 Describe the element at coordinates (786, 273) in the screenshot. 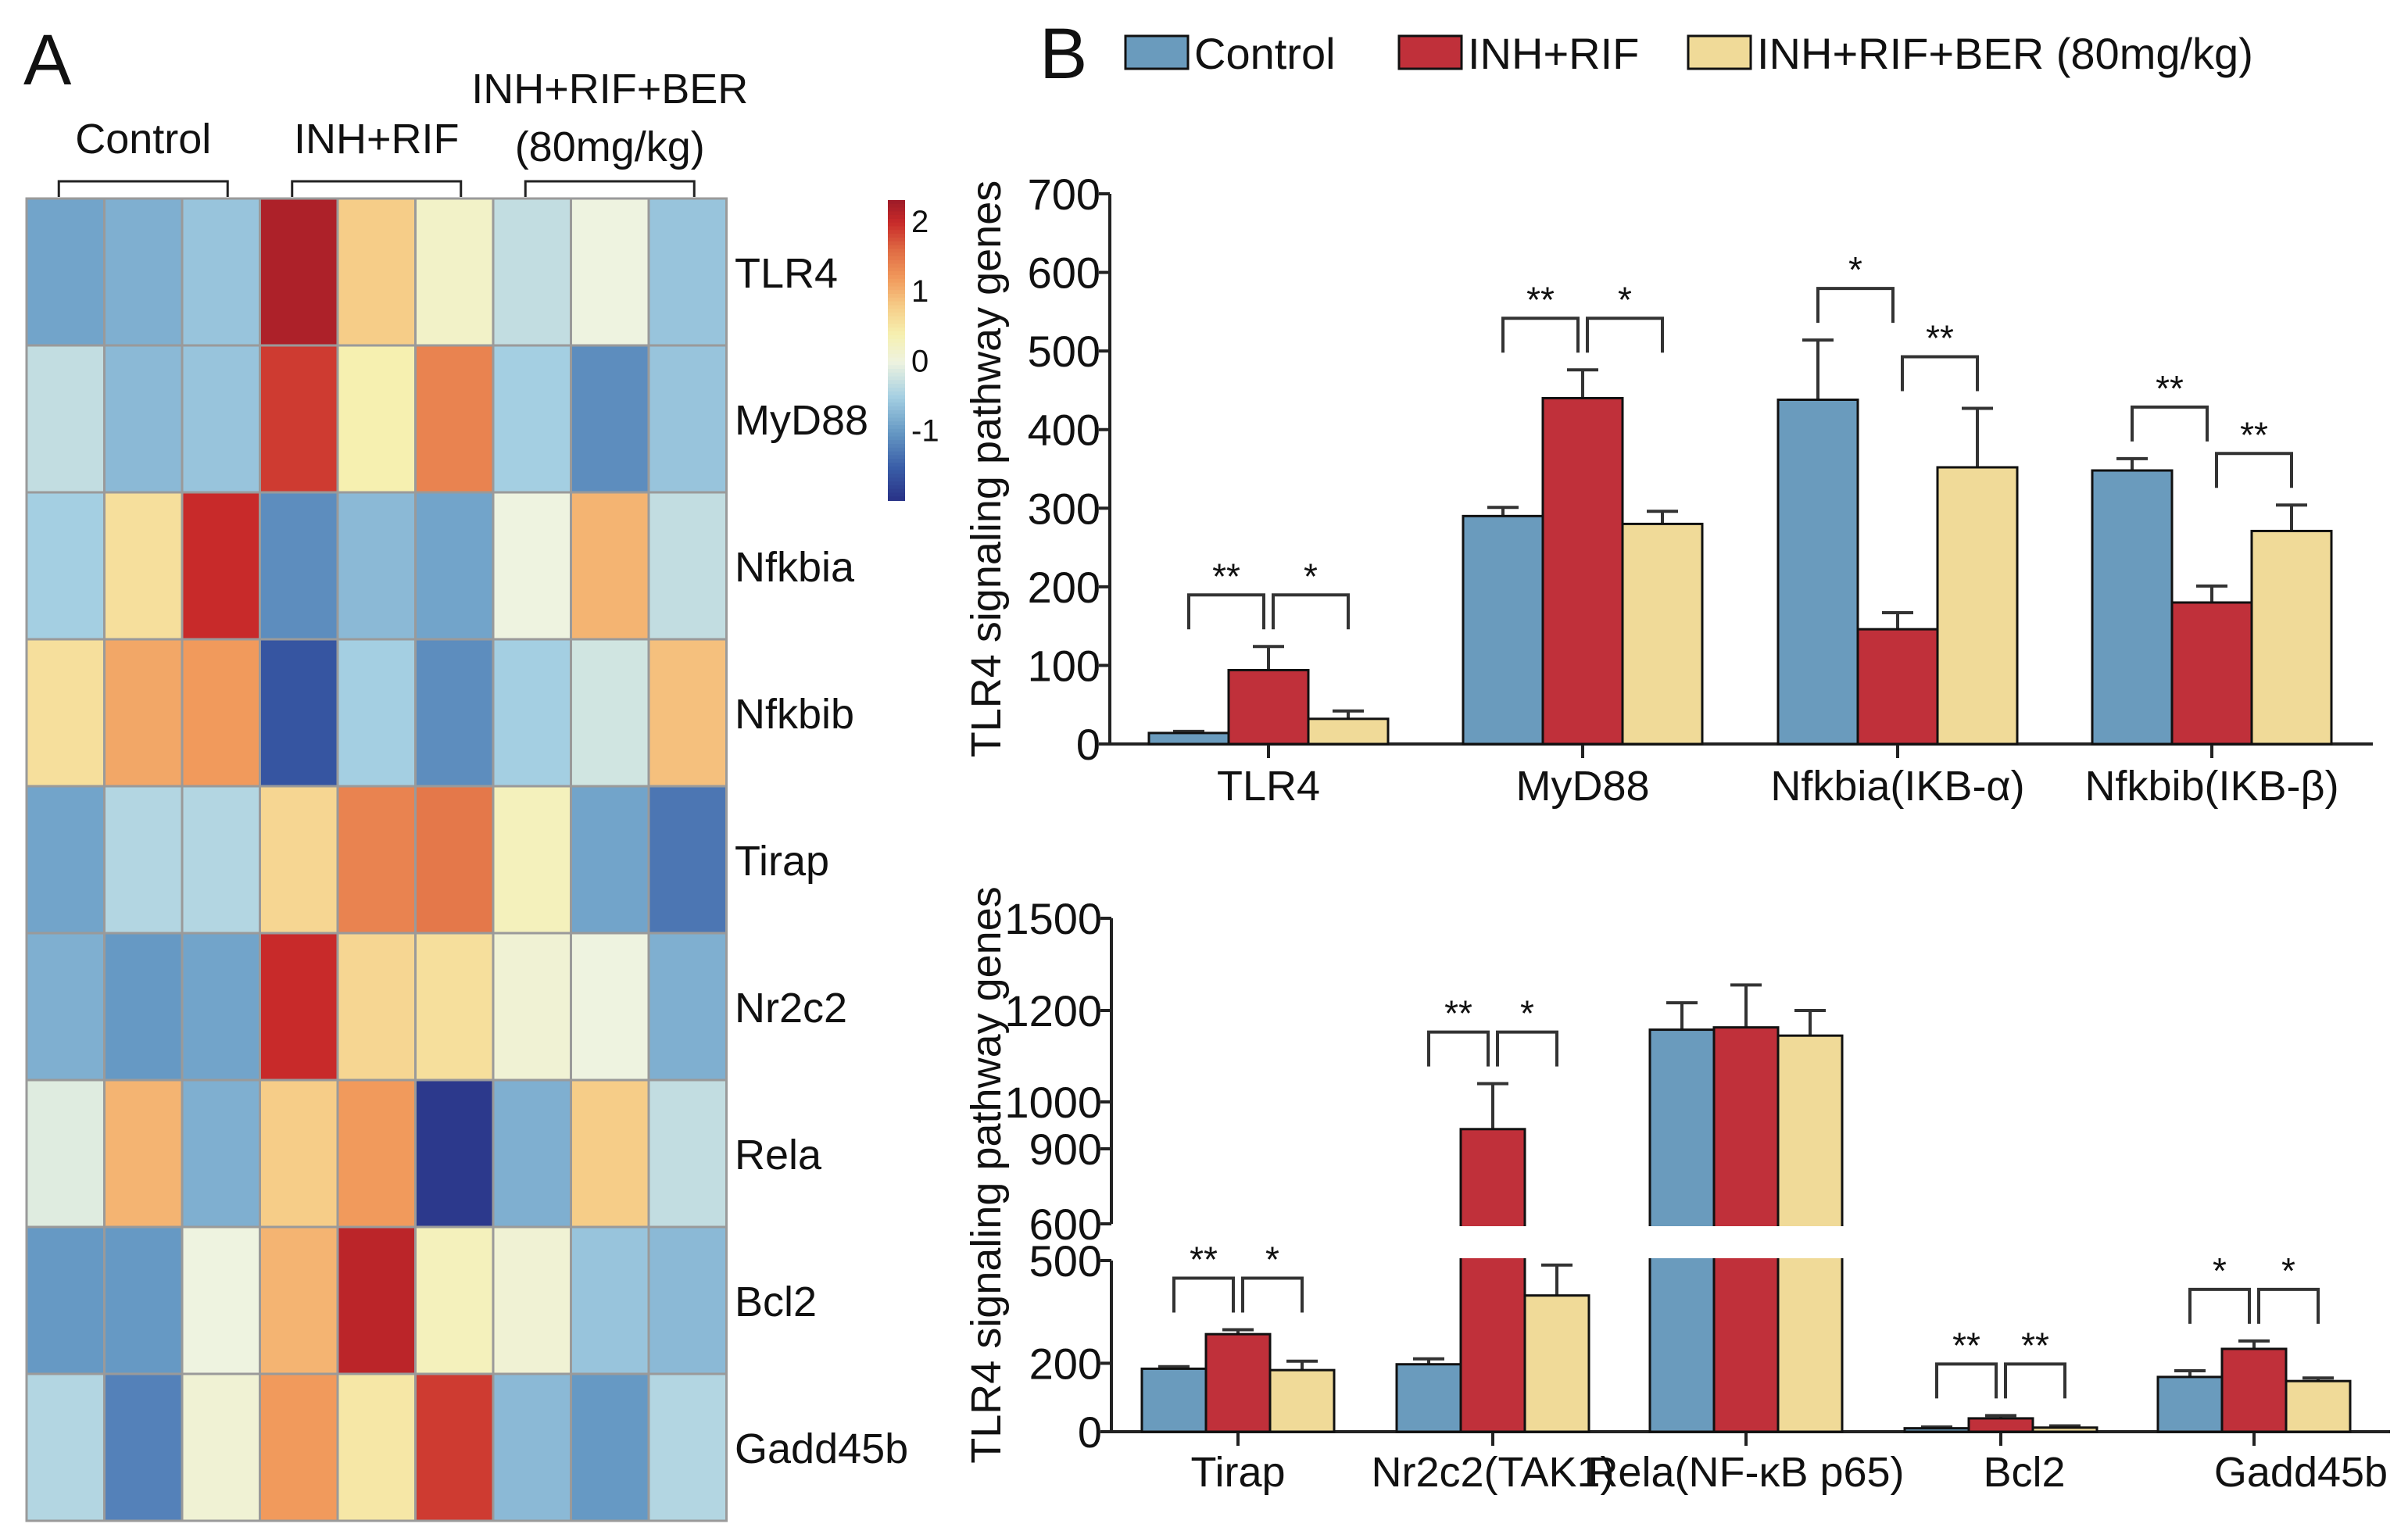

I see `heatmap-row-label: TLR4` at that location.